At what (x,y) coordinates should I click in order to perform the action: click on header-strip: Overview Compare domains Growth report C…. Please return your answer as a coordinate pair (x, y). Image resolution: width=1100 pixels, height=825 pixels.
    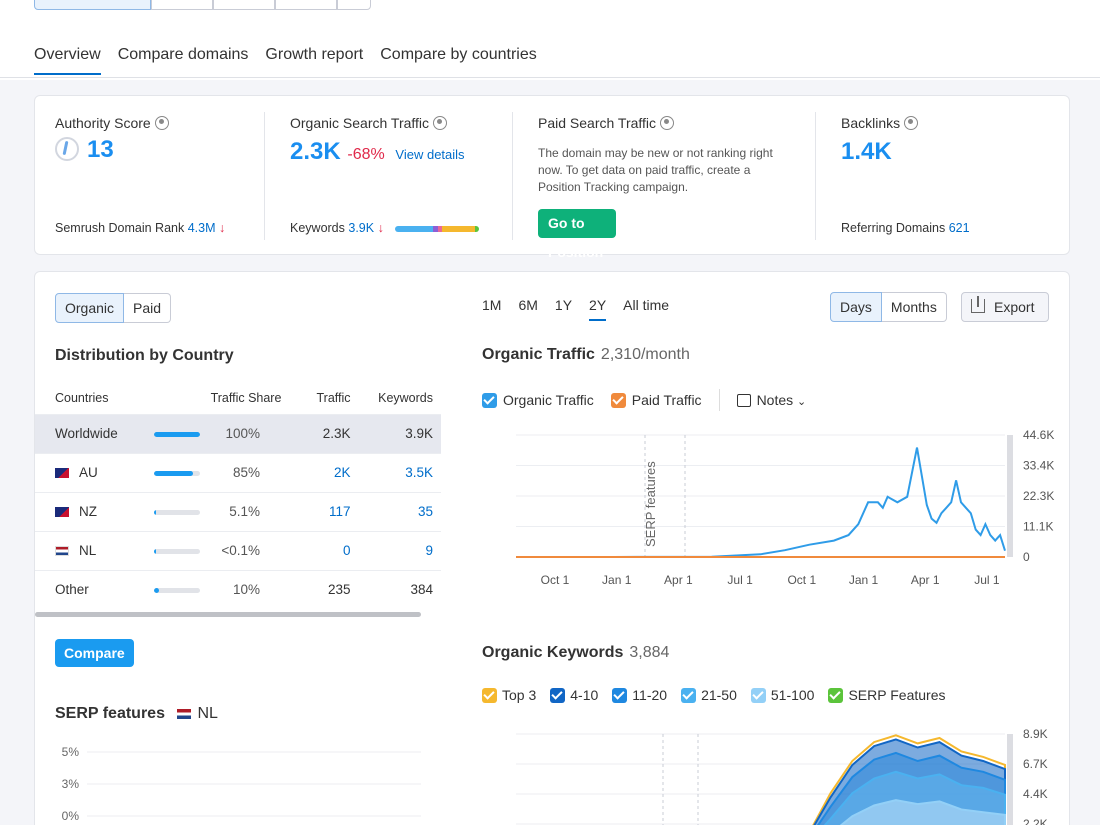
    Looking at the image, I should click on (550, 40).